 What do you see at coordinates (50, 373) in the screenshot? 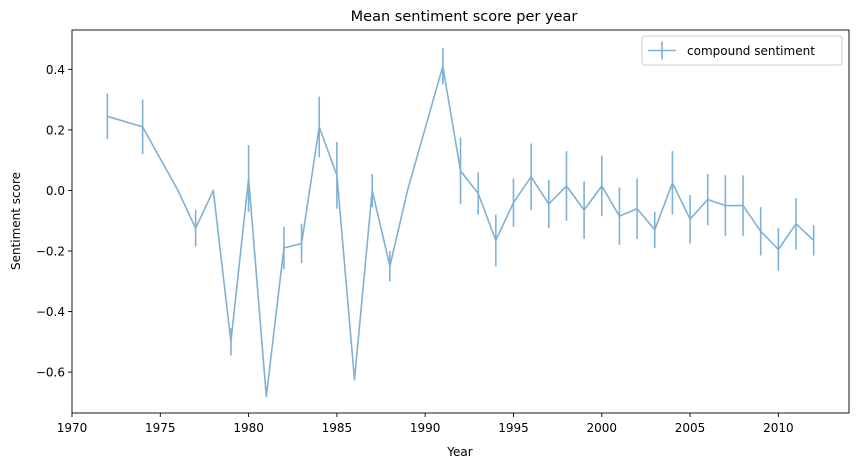
I see `y-tick-label: −0.6` at bounding box center [50, 373].